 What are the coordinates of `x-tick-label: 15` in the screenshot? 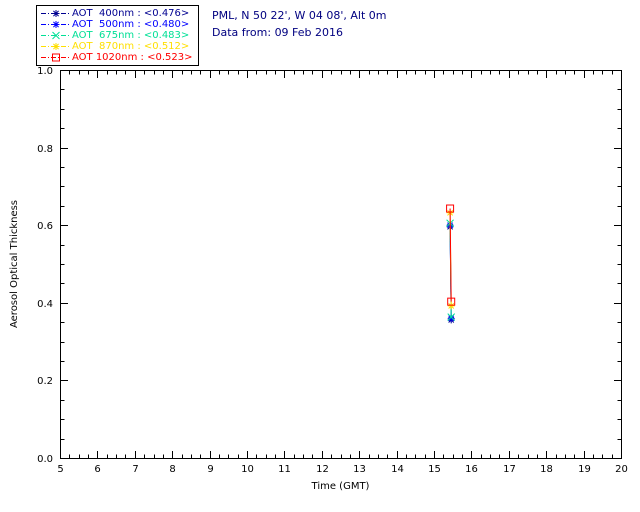 It's located at (434, 469).